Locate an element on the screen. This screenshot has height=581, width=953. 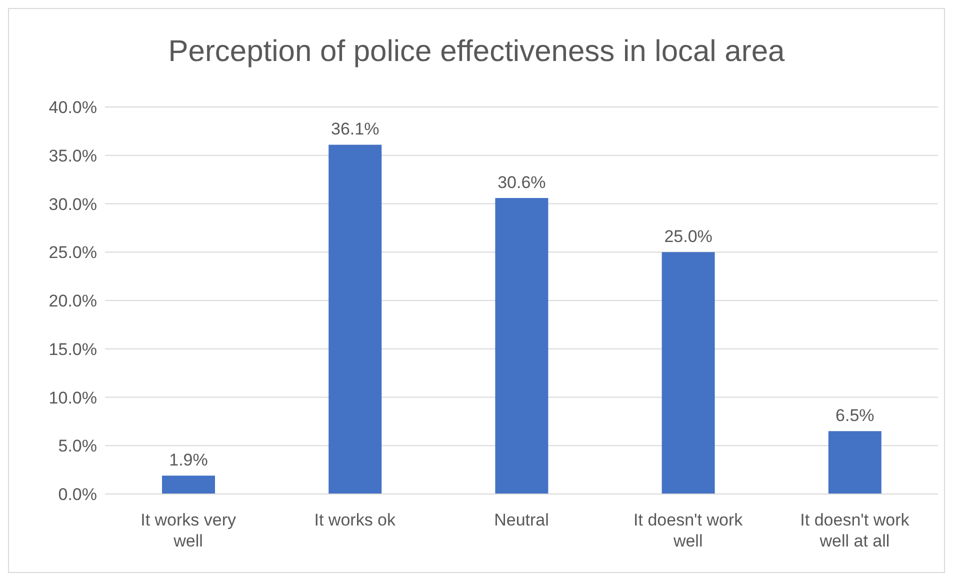
y-tick-label: 40.0% is located at coordinates (72, 108).